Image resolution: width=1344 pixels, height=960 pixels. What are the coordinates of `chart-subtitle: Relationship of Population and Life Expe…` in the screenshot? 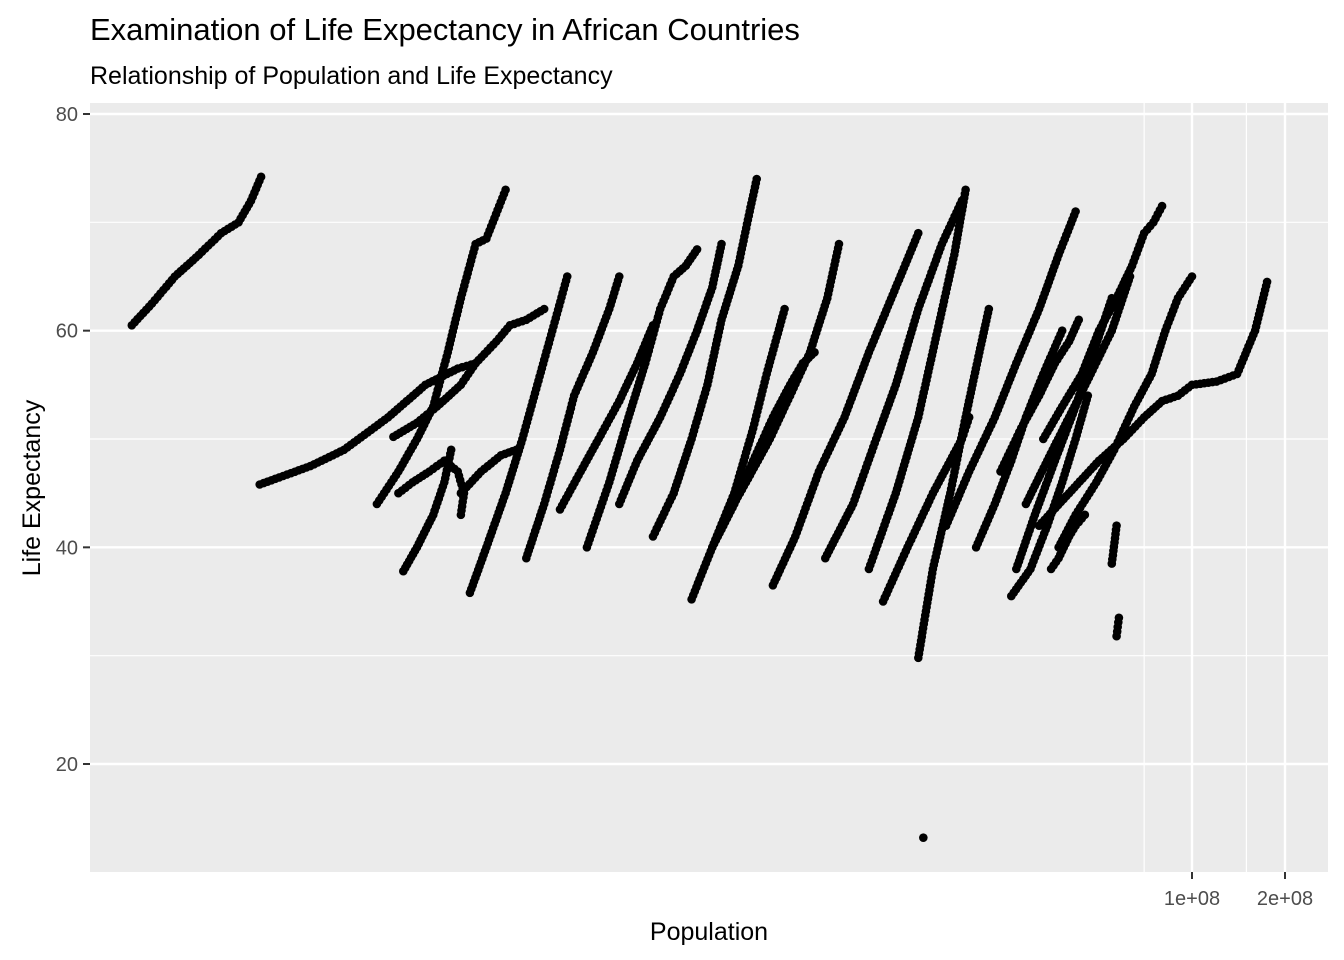 It's located at (351, 76).